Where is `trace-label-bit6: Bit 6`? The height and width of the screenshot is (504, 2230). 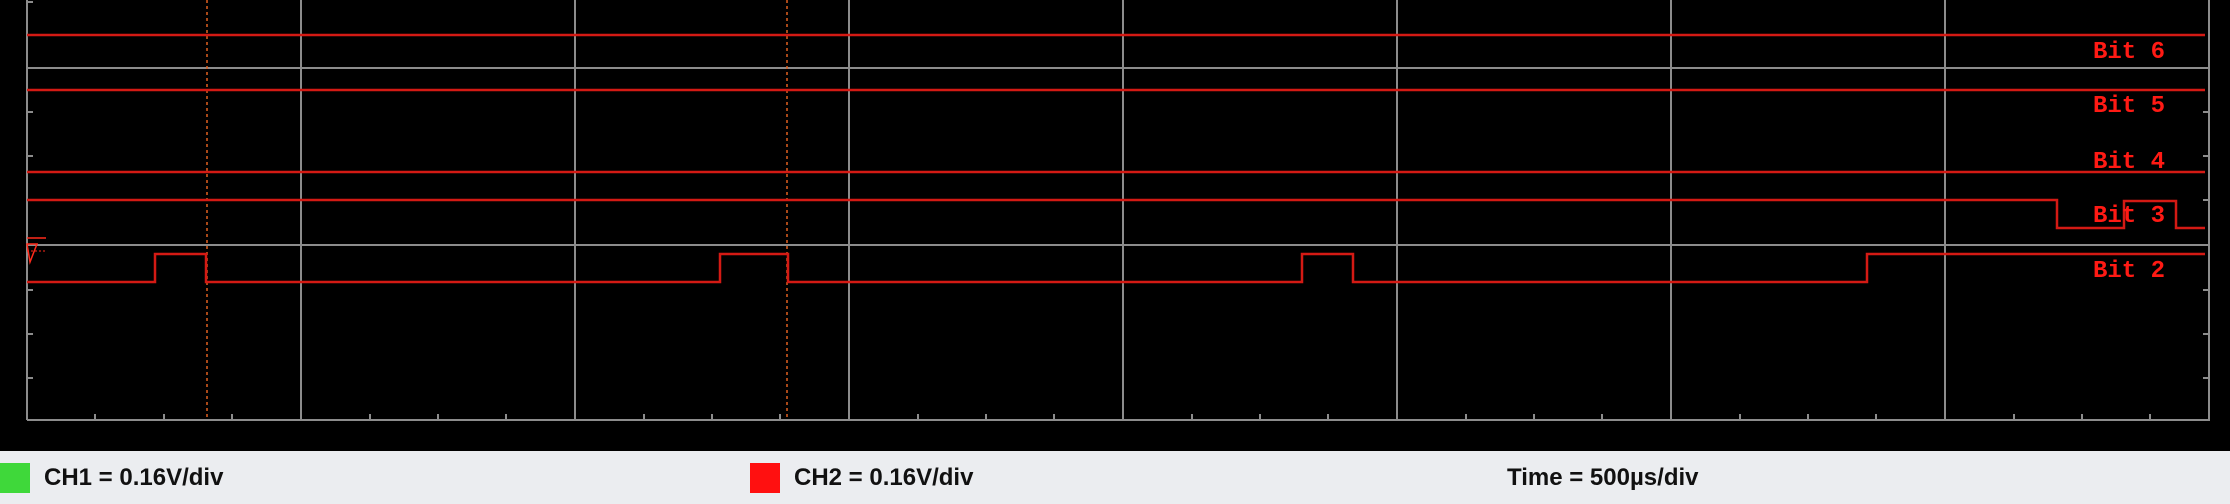 trace-label-bit6: Bit 6 is located at coordinates (2129, 52).